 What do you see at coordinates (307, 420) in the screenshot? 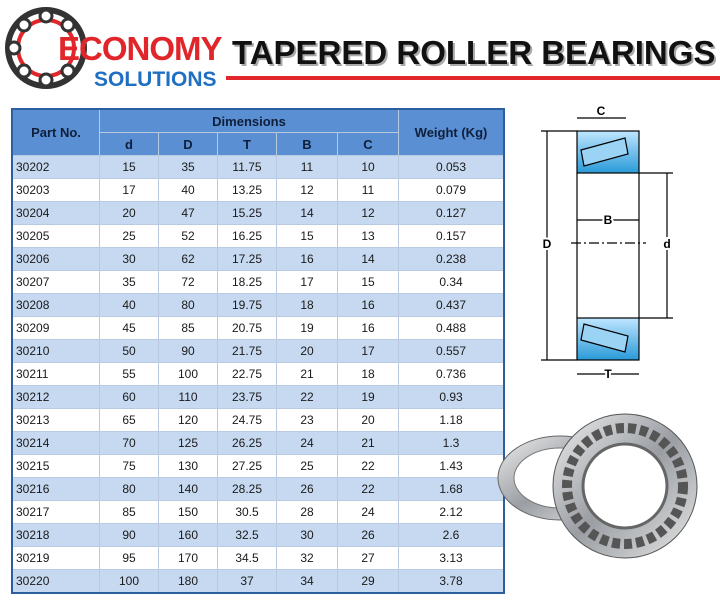
I see `cell: 23` at bounding box center [307, 420].